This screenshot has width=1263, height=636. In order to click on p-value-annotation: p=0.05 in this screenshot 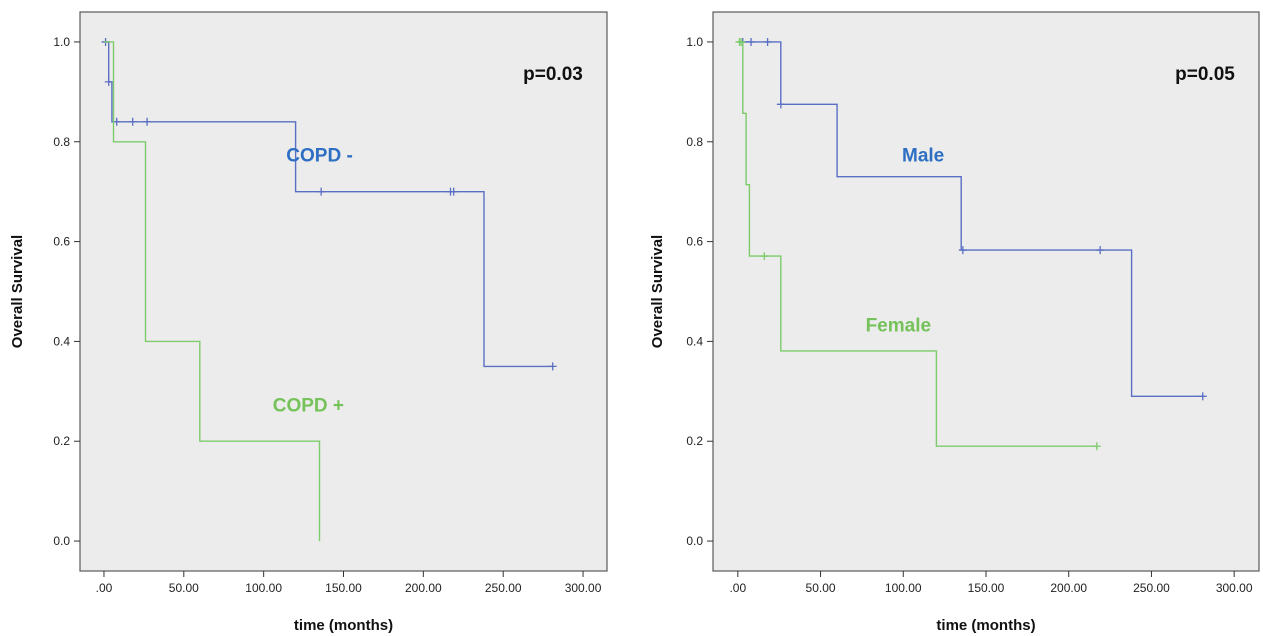, I will do `click(1205, 74)`.